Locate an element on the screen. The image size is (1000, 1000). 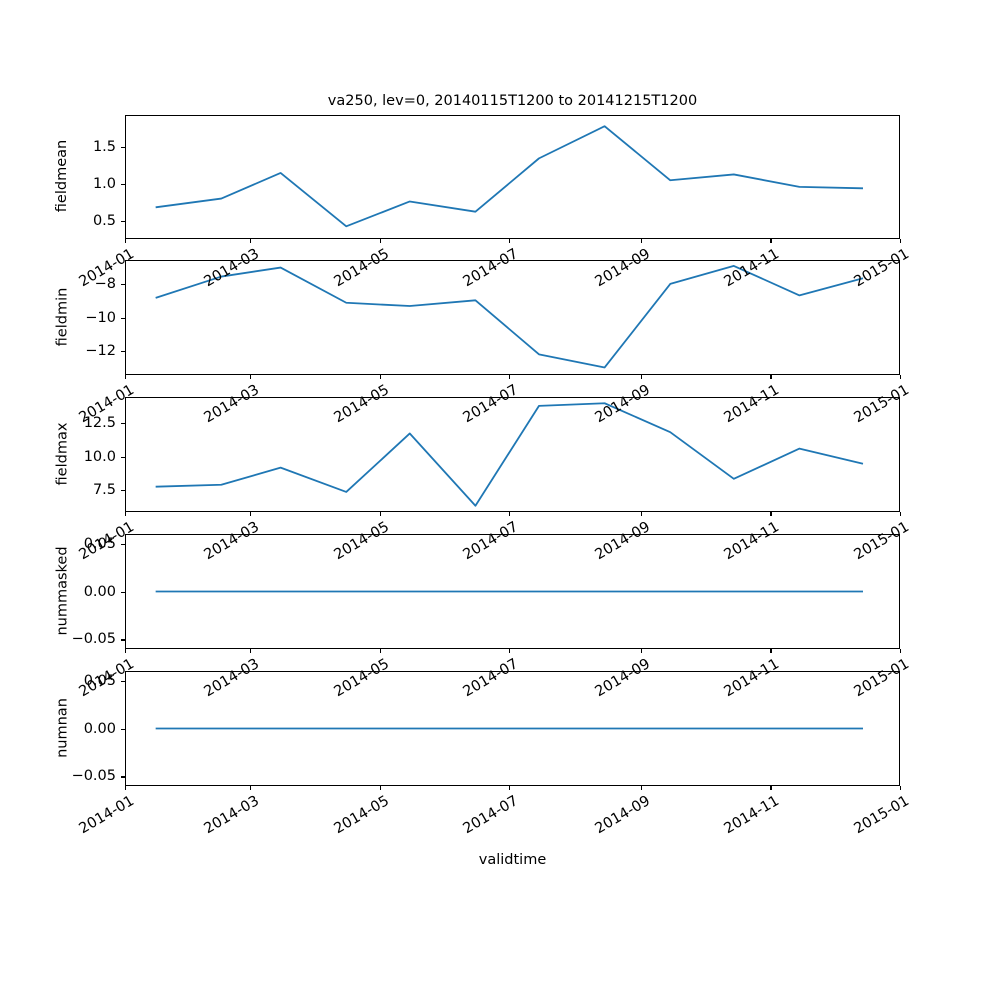
plot-panel-numnan is located at coordinates (512, 728).